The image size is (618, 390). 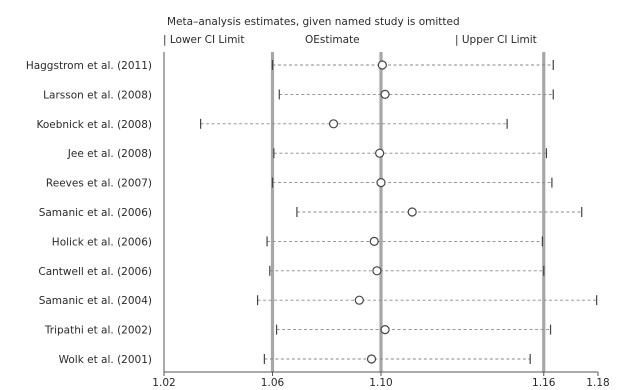 What do you see at coordinates (298, 330) in the screenshot?
I see `study-row: Tripathi et al. (2002)` at bounding box center [298, 330].